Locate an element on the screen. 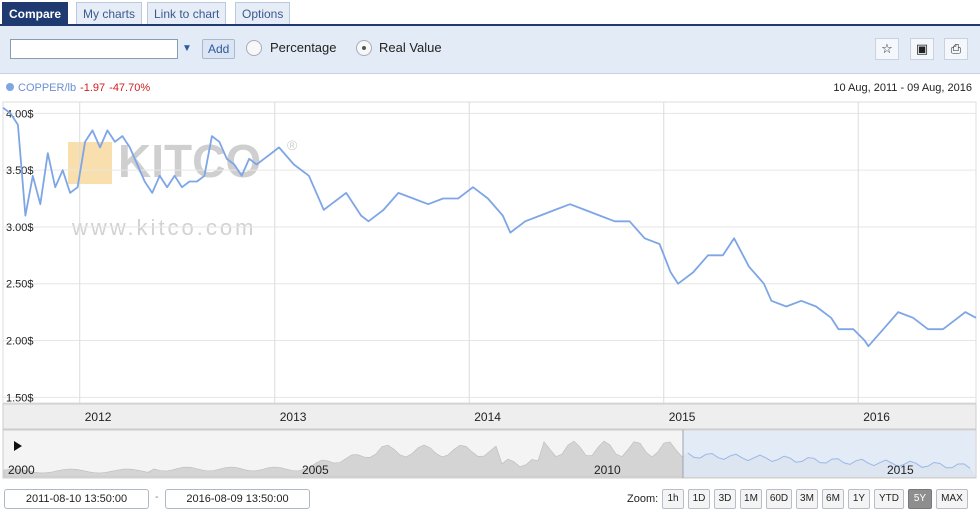 The width and height of the screenshot is (980, 512). y-axis: 1.50$2.00$2.50$3.00$3.50$4.00$ is located at coordinates (20, 256).